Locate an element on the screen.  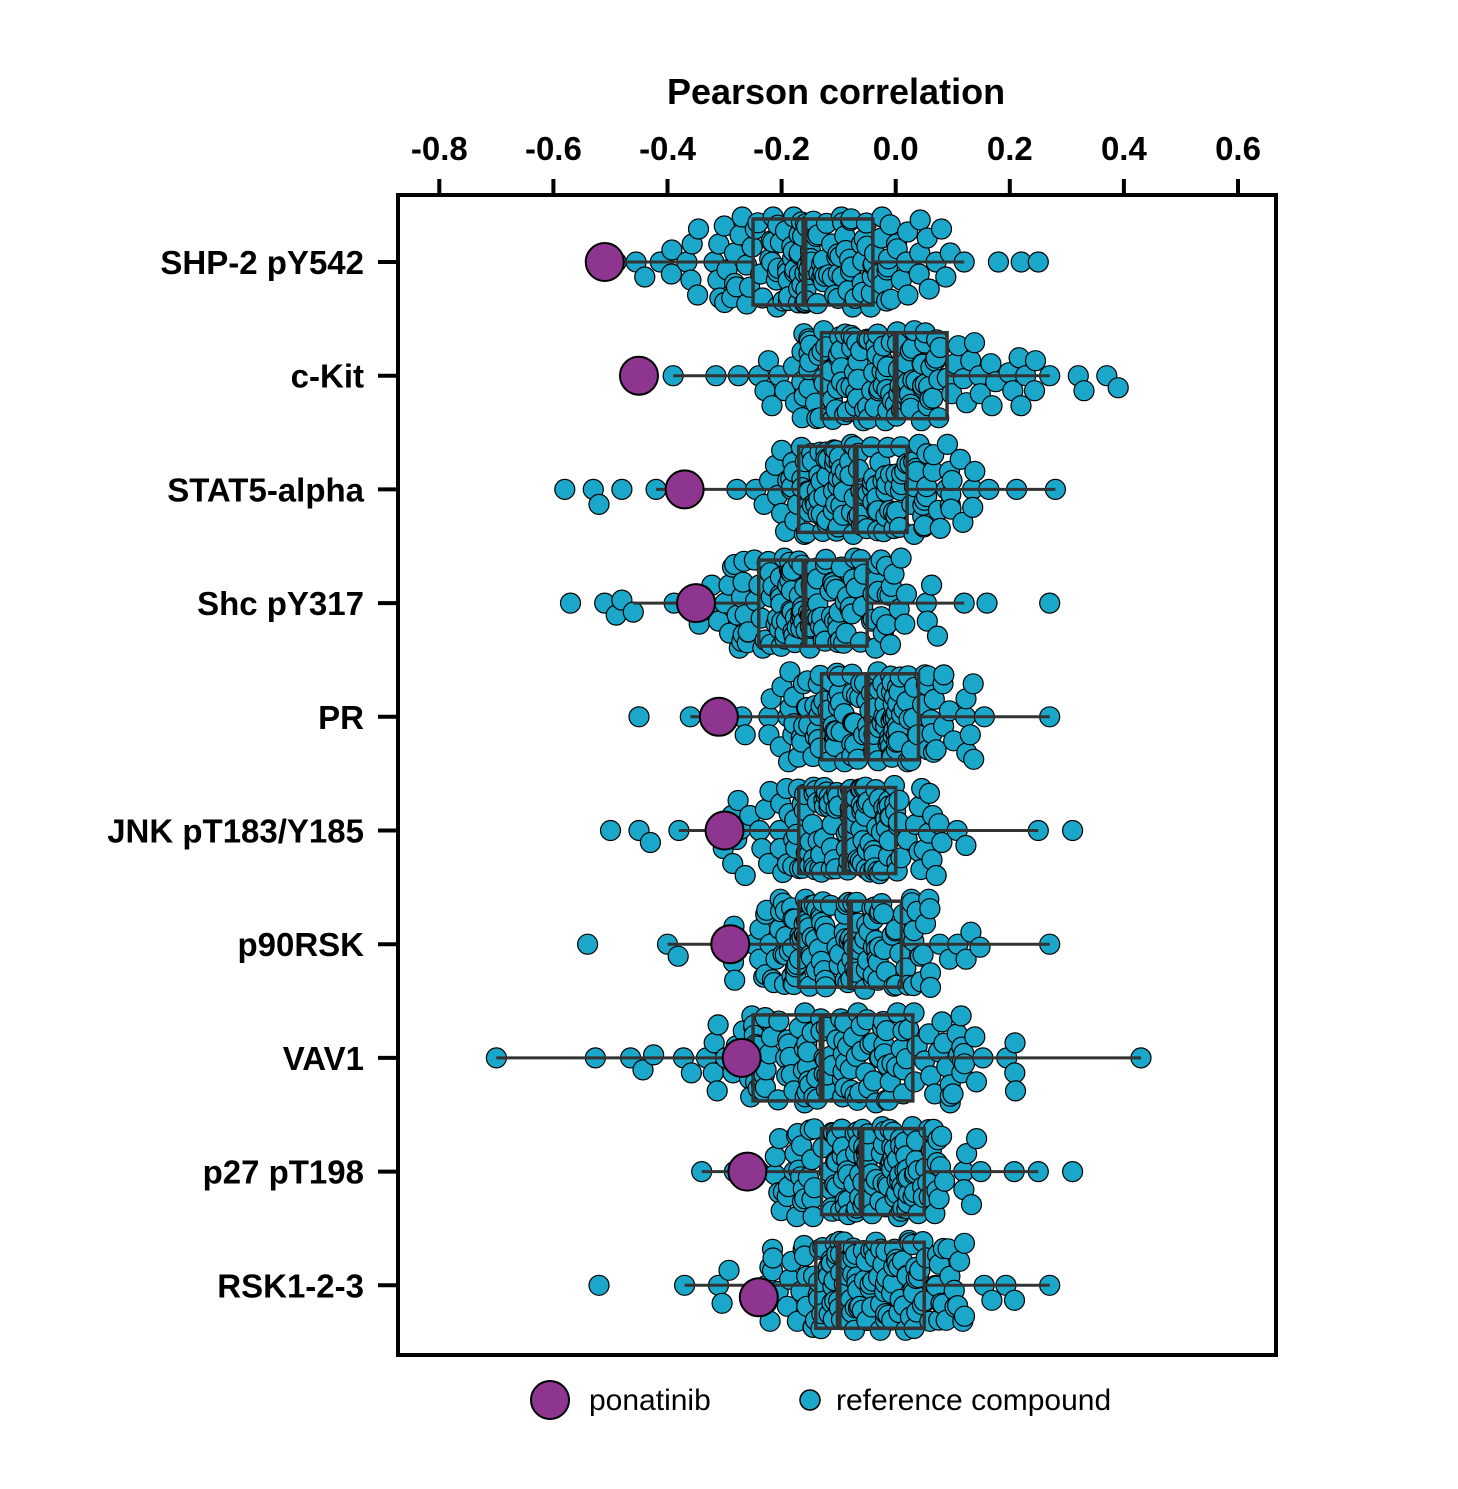
x-tick-label: 0.0 is located at coordinates (896, 148).